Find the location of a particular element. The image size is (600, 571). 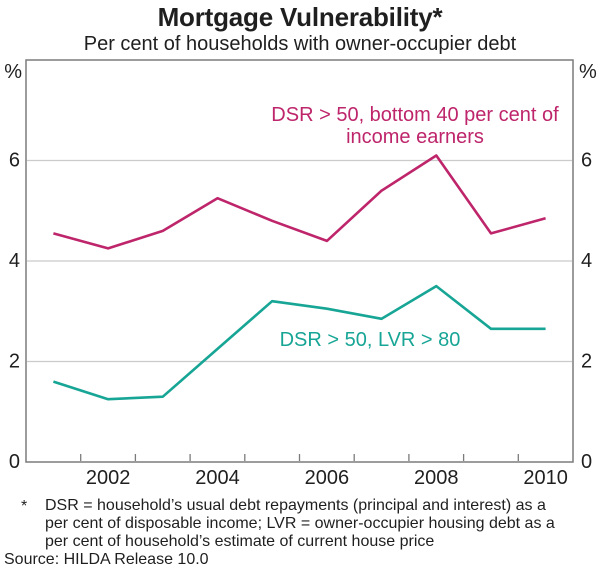

source-text: Source: HILDA Release 10.0 is located at coordinates (106, 559).